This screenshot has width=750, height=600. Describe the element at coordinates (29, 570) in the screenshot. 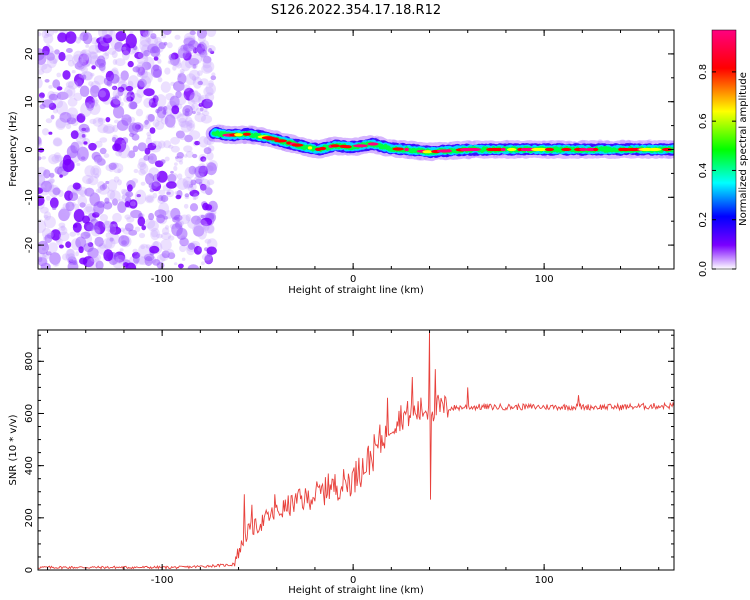

I see `y-tick-label: 0` at that location.